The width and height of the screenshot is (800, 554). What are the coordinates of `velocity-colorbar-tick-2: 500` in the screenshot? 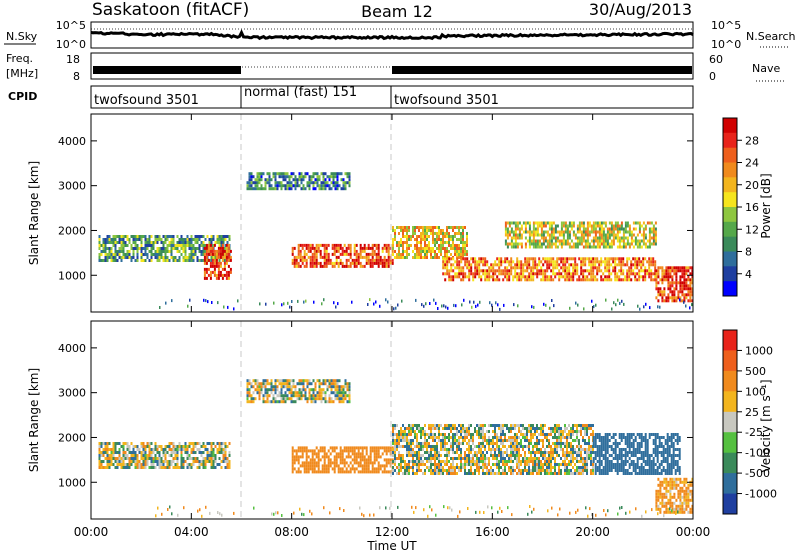 It's located at (755, 371).